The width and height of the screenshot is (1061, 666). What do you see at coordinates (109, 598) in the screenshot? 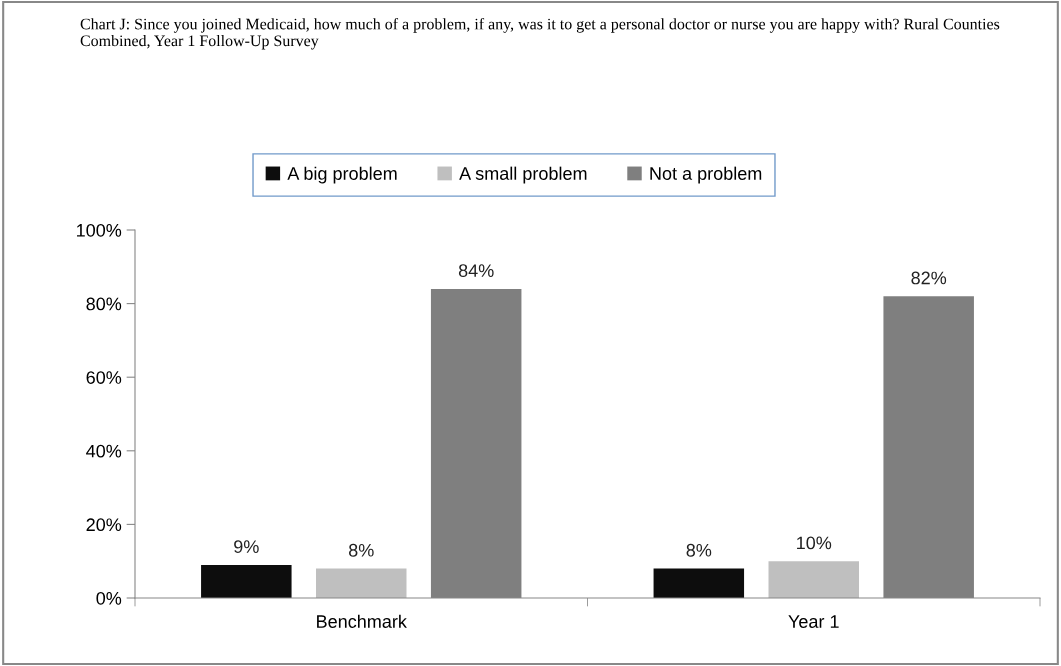
I see `y-tick-label: 0%` at bounding box center [109, 598].